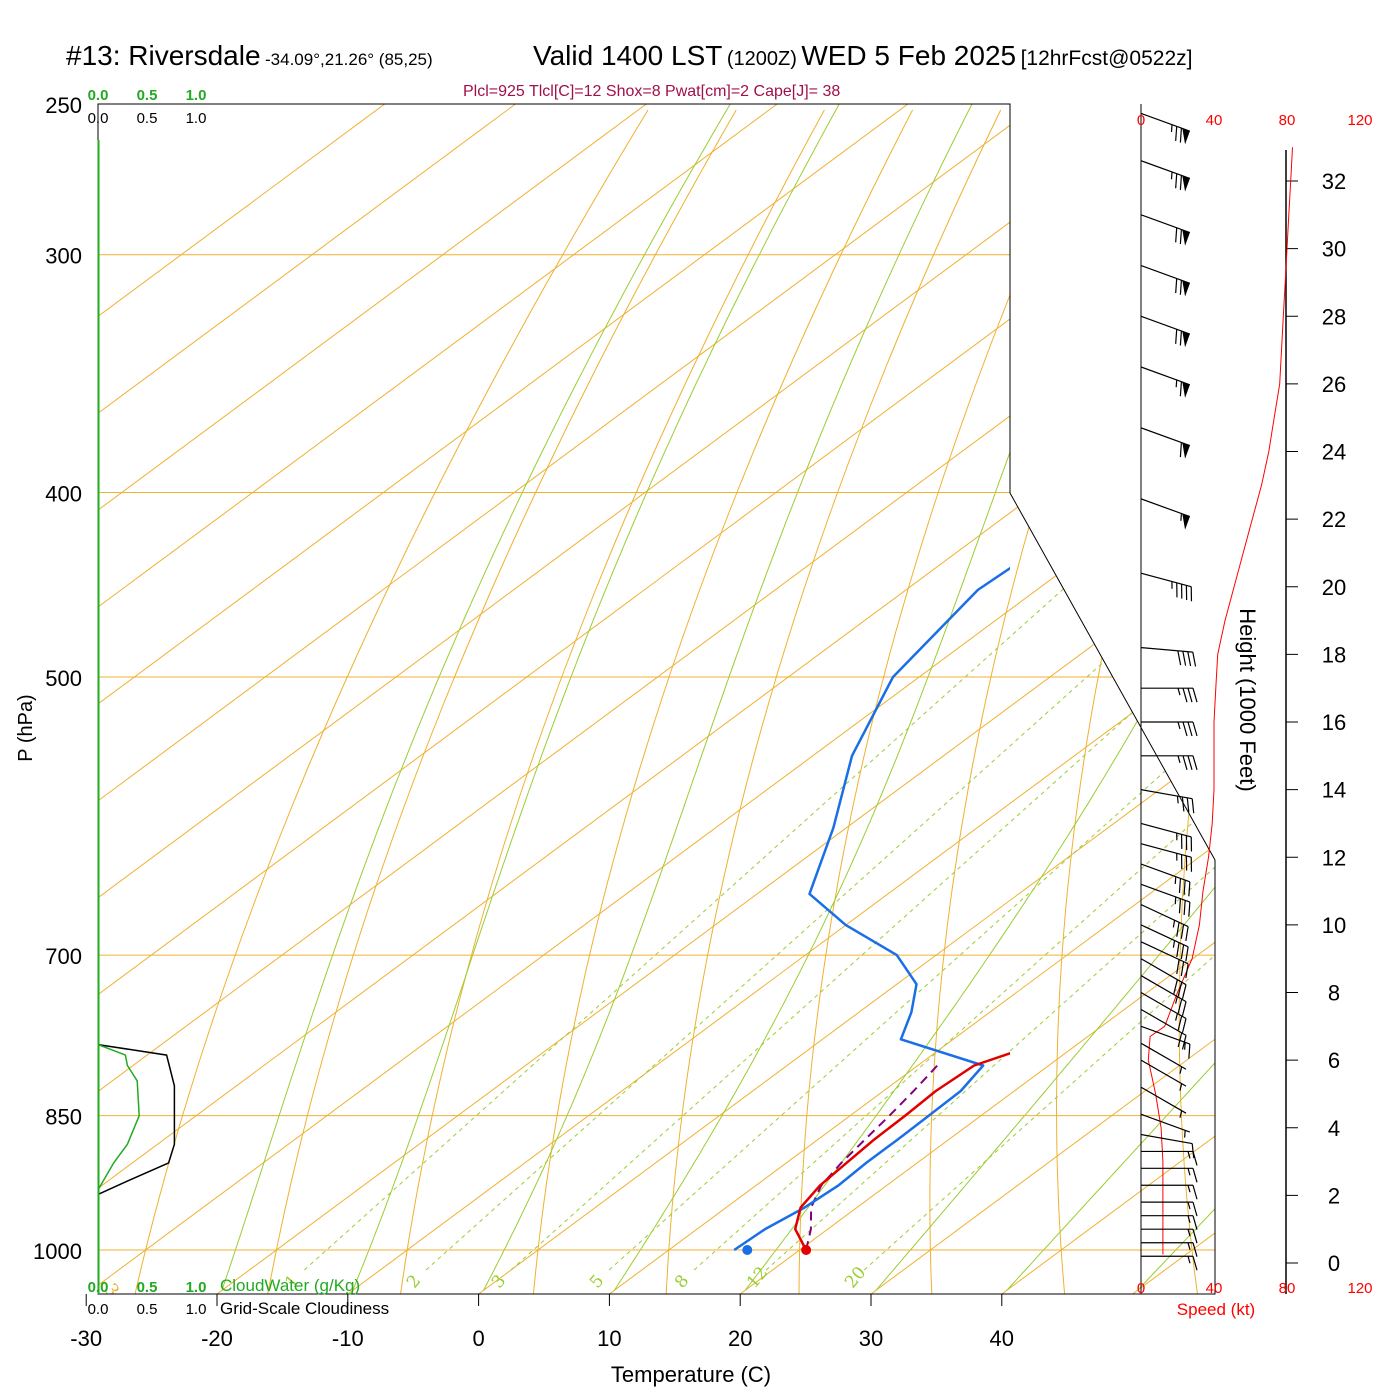 The height and width of the screenshot is (1400, 1400). What do you see at coordinates (682, 1281) in the screenshot?
I see `mixing-ratio-label: 8` at bounding box center [682, 1281].